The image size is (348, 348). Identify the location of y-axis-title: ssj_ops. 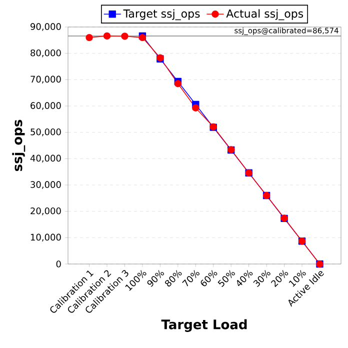
(19, 146).